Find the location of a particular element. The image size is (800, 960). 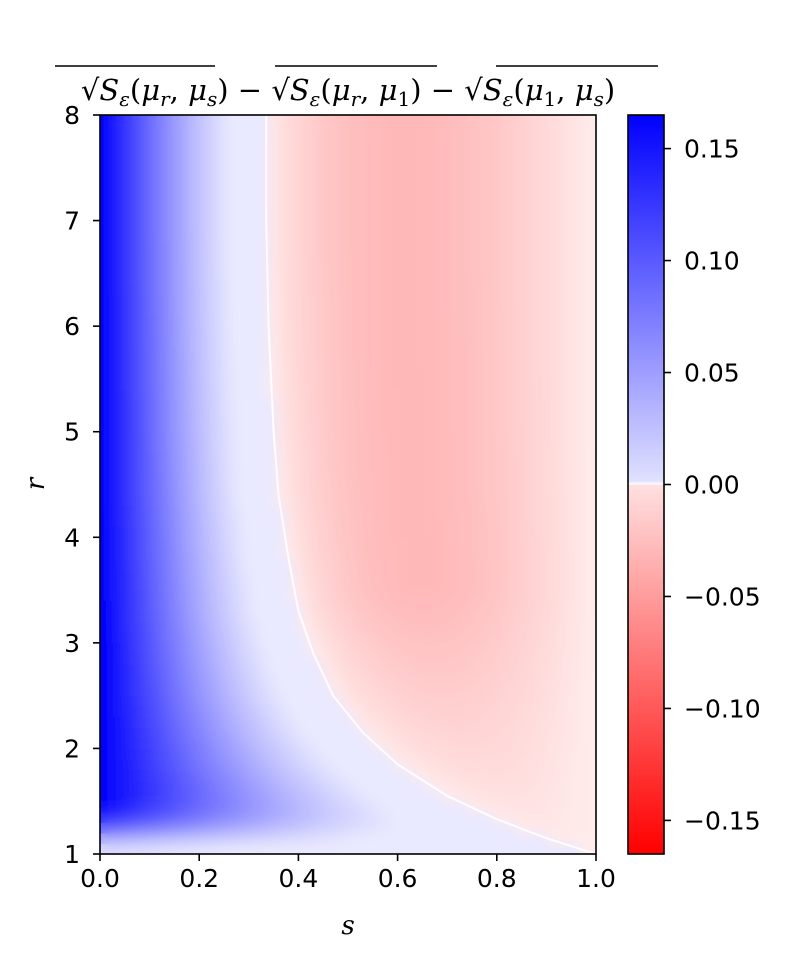

title-comma-3: , is located at coordinates (565, 90).